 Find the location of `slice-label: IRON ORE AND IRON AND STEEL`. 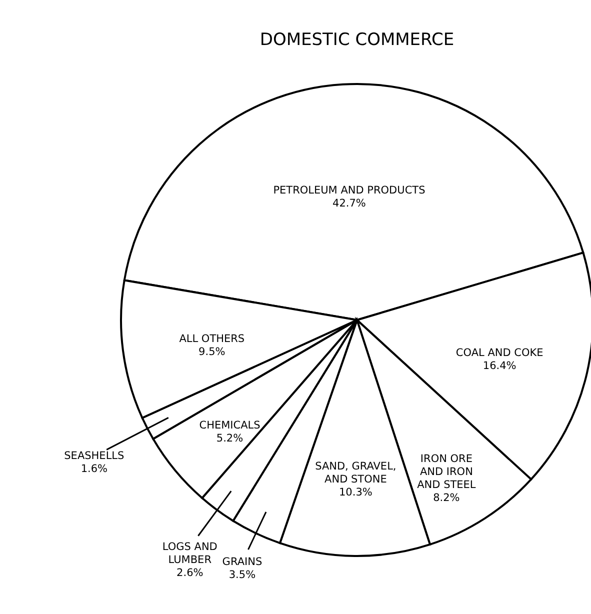

slice-label: IRON ORE AND IRON AND STEEL is located at coordinates (446, 471).